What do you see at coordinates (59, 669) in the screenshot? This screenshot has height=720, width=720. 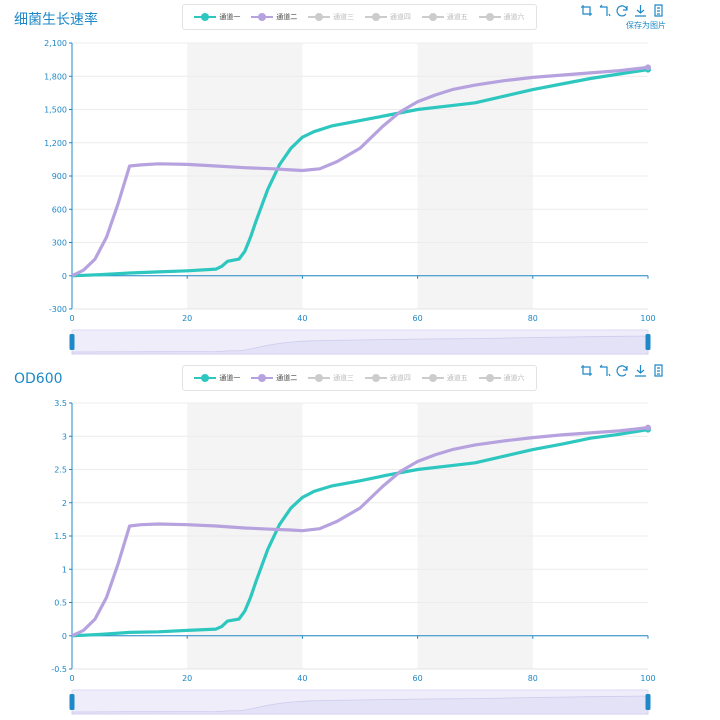 I see `y-tick-label: -0.5` at bounding box center [59, 669].